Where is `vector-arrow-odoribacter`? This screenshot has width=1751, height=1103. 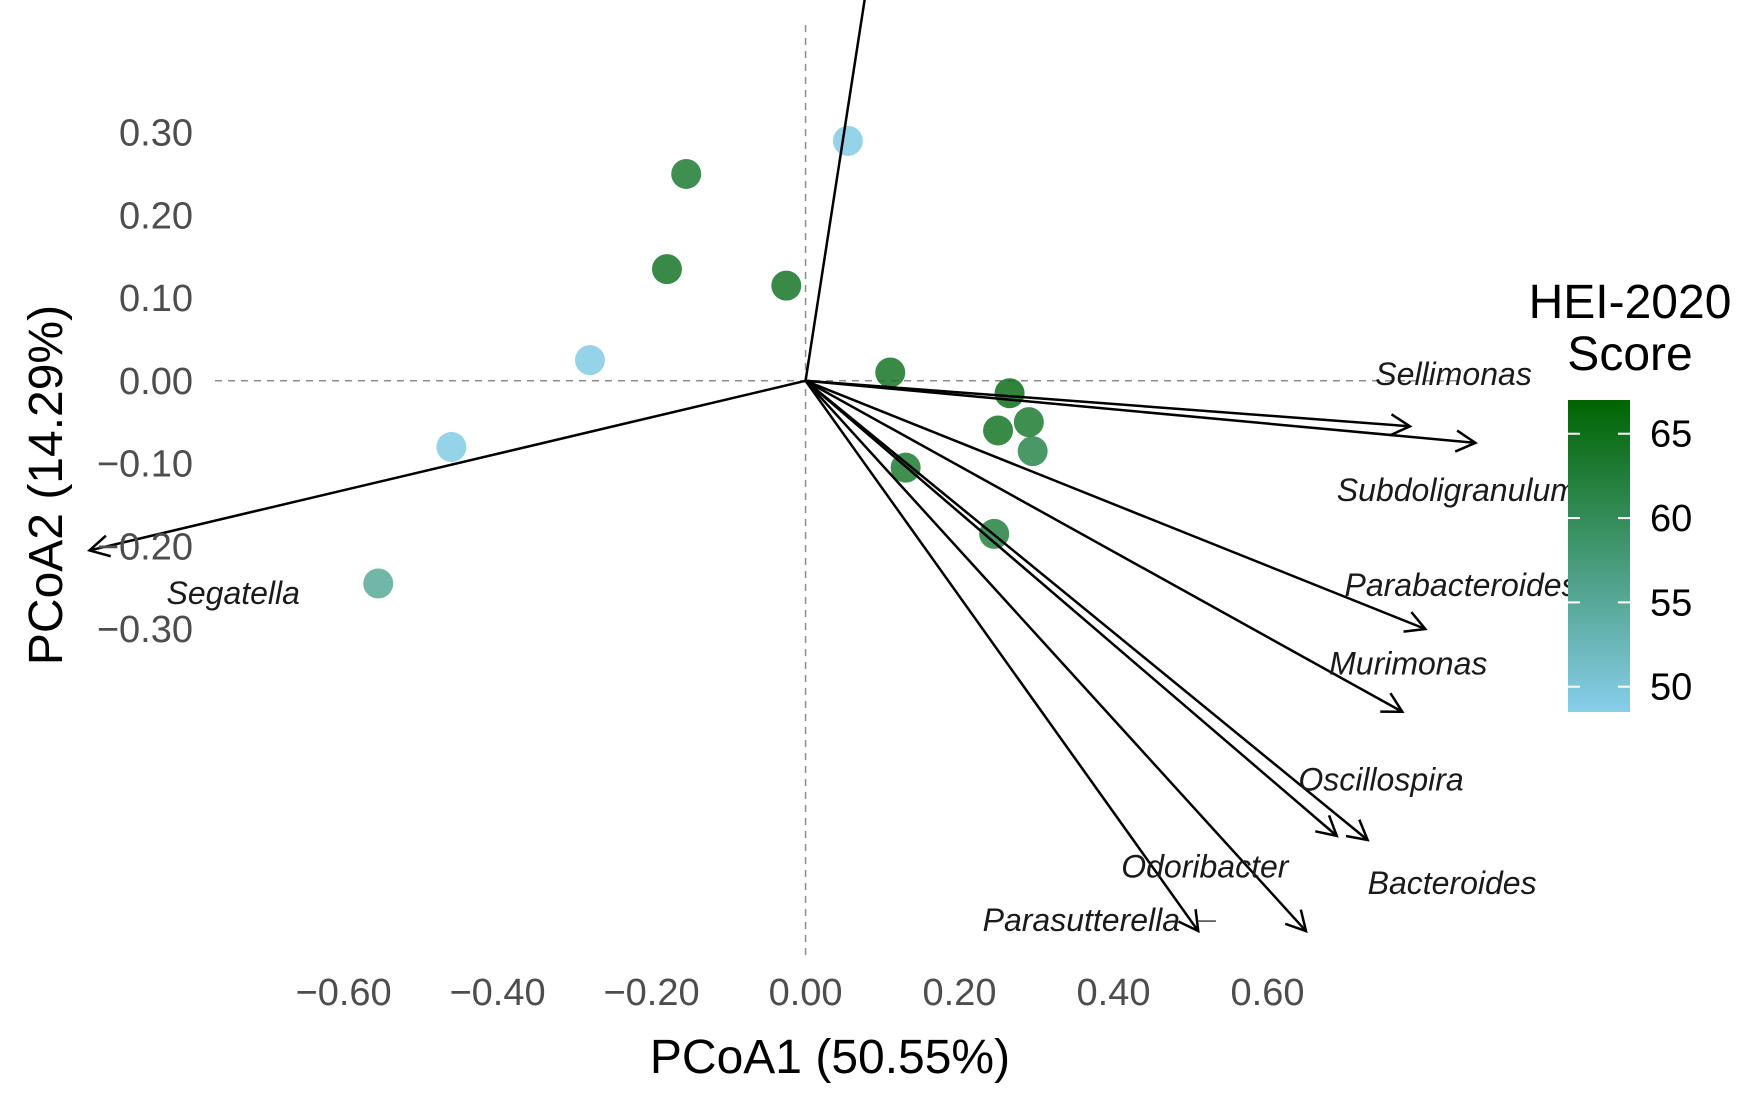
vector-arrow-odoribacter is located at coordinates (1055, 655).